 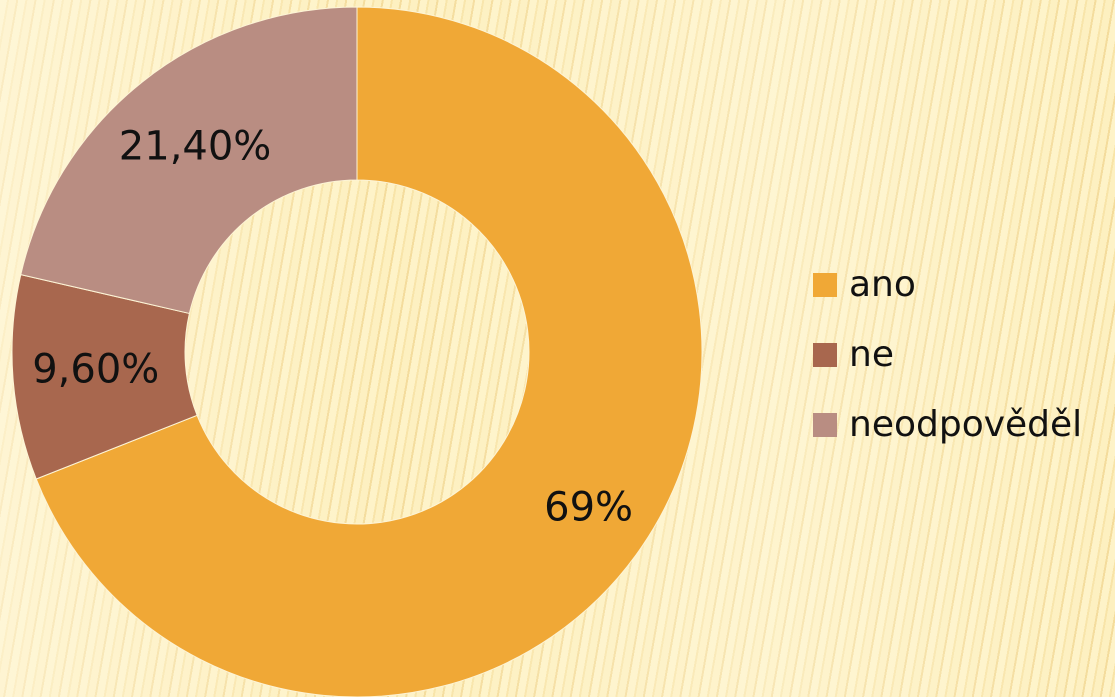 I want to click on legend-item-ne: ne, so click(x=963, y=355).